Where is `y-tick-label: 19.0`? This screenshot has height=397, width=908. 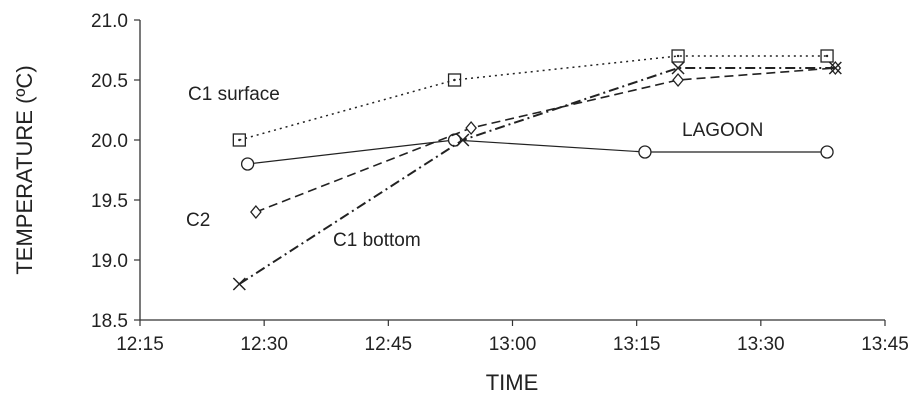 y-tick-label: 19.0 is located at coordinates (109, 261).